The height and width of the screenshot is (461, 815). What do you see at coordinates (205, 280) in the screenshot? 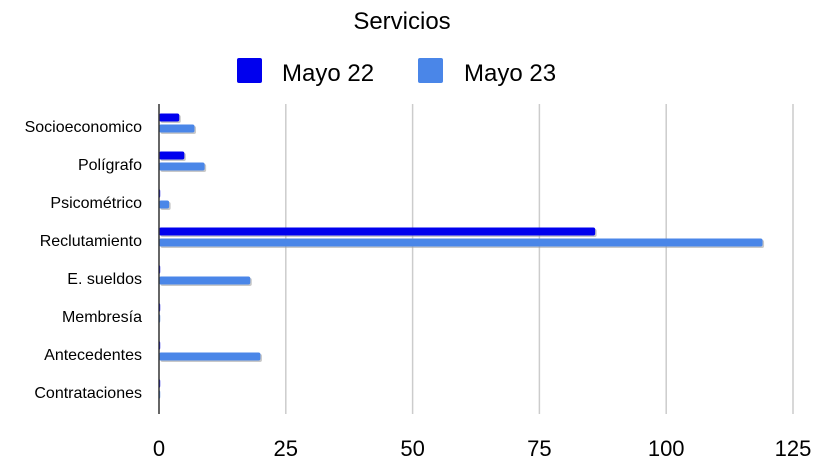
I see `bar-mayo-23-e-sueldos` at bounding box center [205, 280].